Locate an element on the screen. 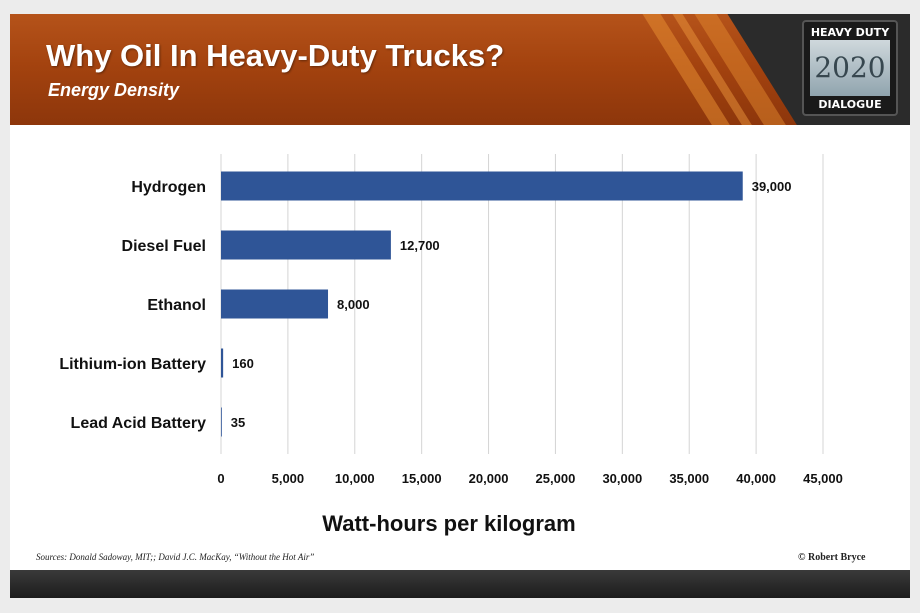 The image size is (920, 613). data-label: 8,000 is located at coordinates (353, 304).